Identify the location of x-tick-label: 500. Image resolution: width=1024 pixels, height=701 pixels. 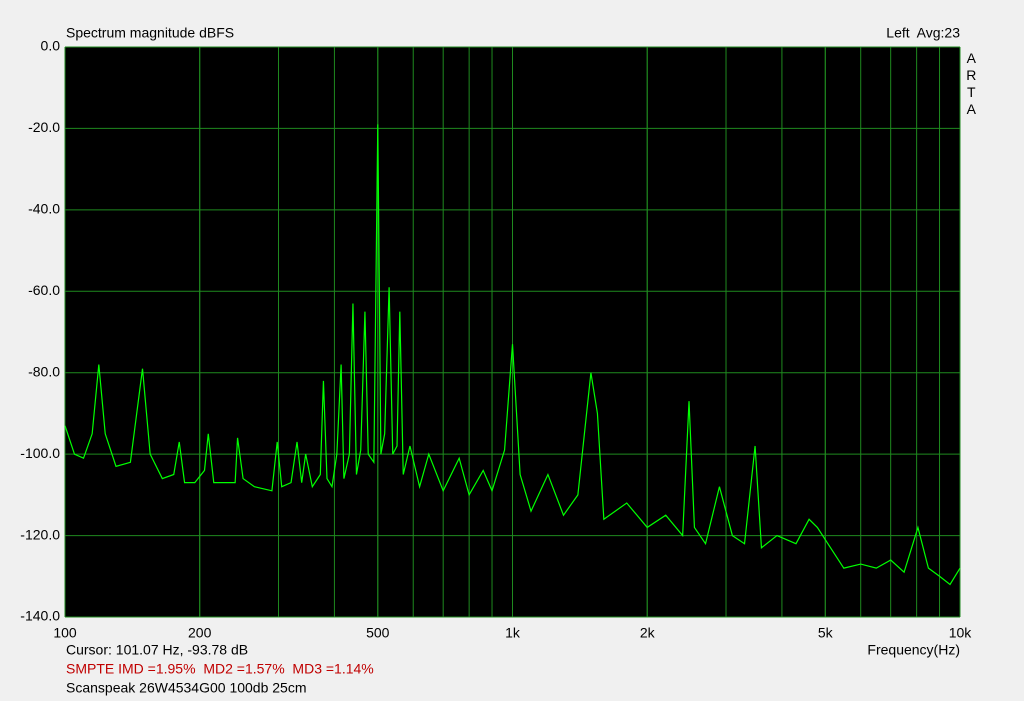
(378, 633).